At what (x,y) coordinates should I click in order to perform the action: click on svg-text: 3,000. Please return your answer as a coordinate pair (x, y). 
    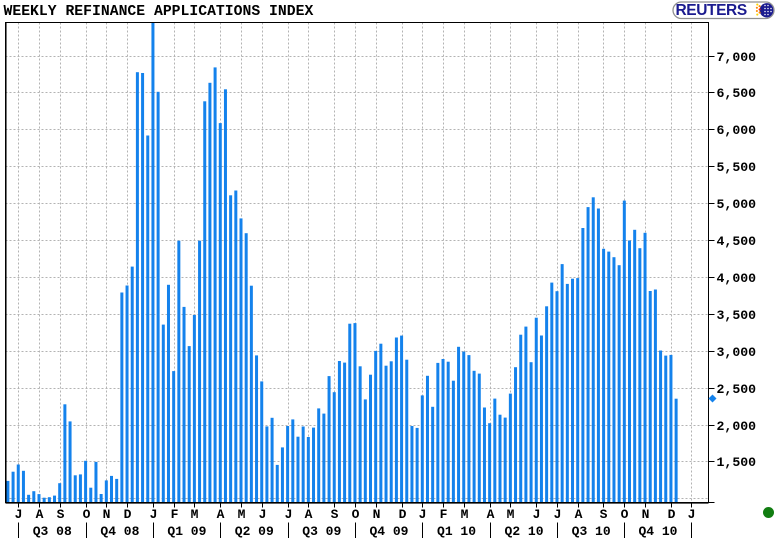
    Looking at the image, I should click on (737, 352).